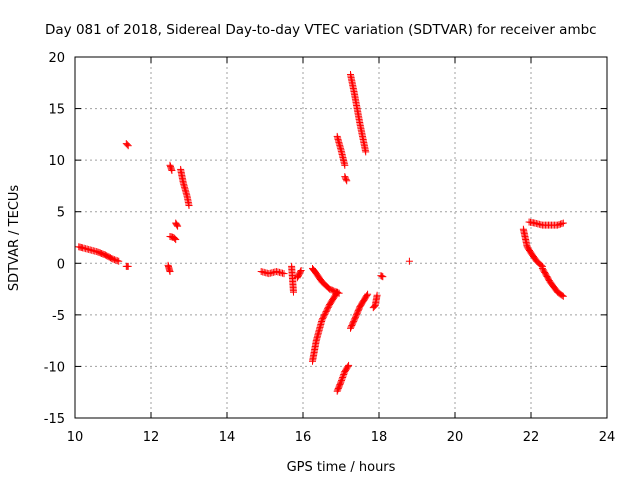 The height and width of the screenshot is (480, 640). Describe the element at coordinates (75, 437) in the screenshot. I see `x-tick-label: 10` at that location.